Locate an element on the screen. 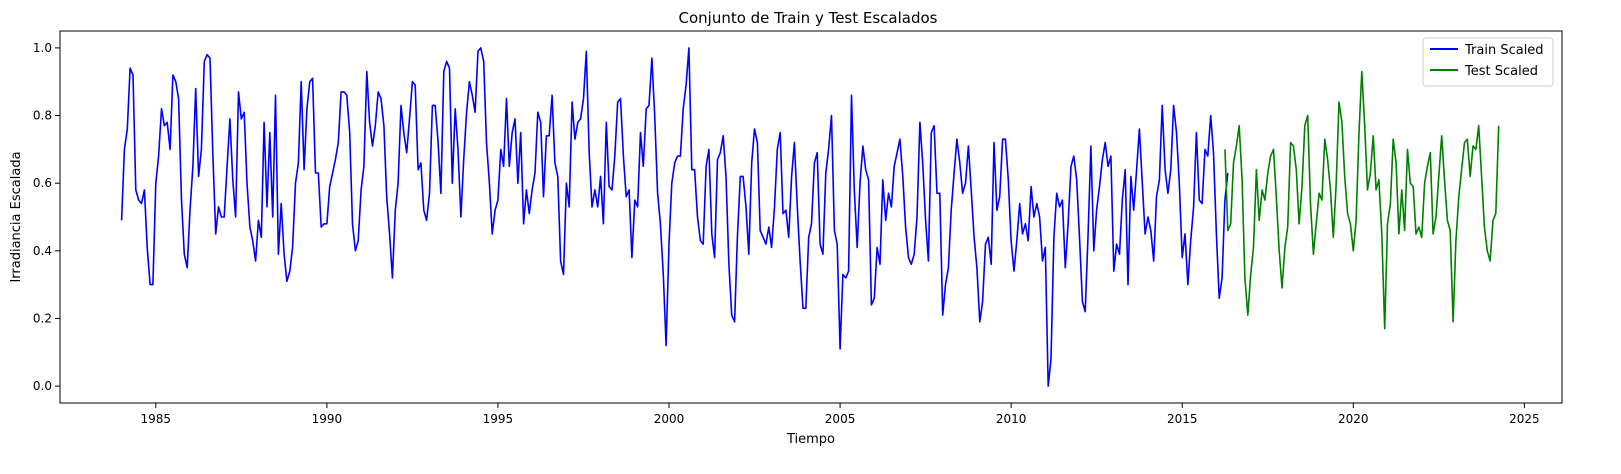 Image resolution: width=1621 pixels, height=474 pixels. x-tick-label: 2005 is located at coordinates (840, 419).